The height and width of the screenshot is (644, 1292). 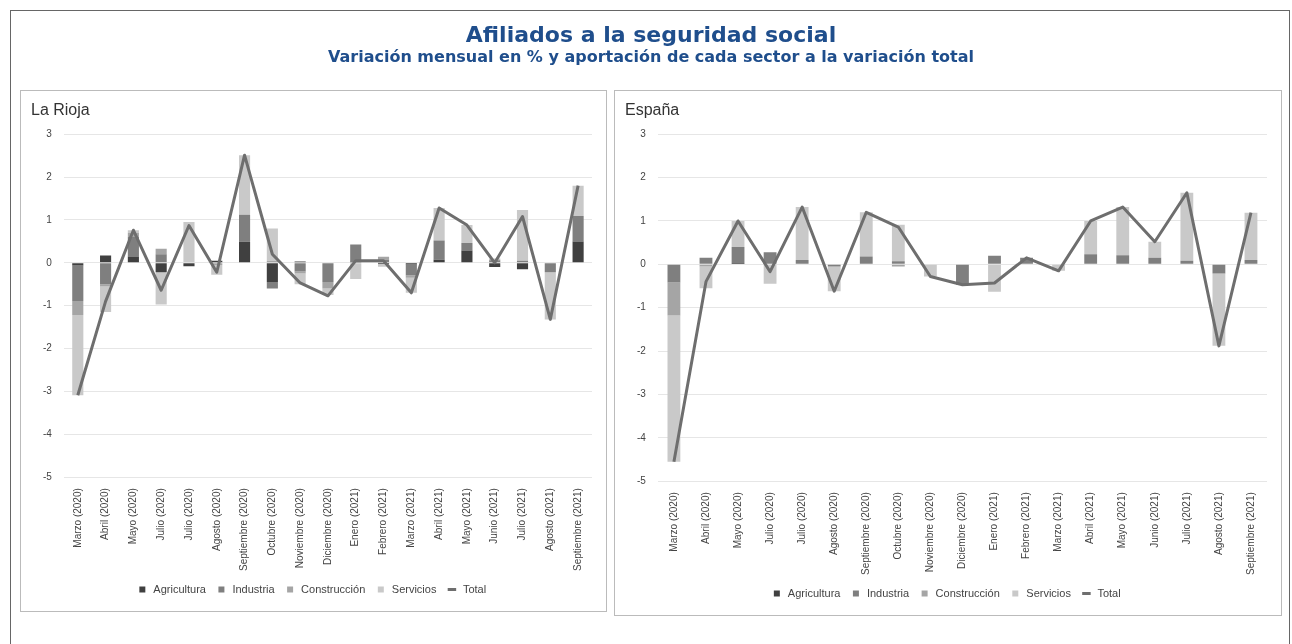 What do you see at coordinates (60, 110) in the screenshot?
I see `chart-title: La Rioja` at bounding box center [60, 110].